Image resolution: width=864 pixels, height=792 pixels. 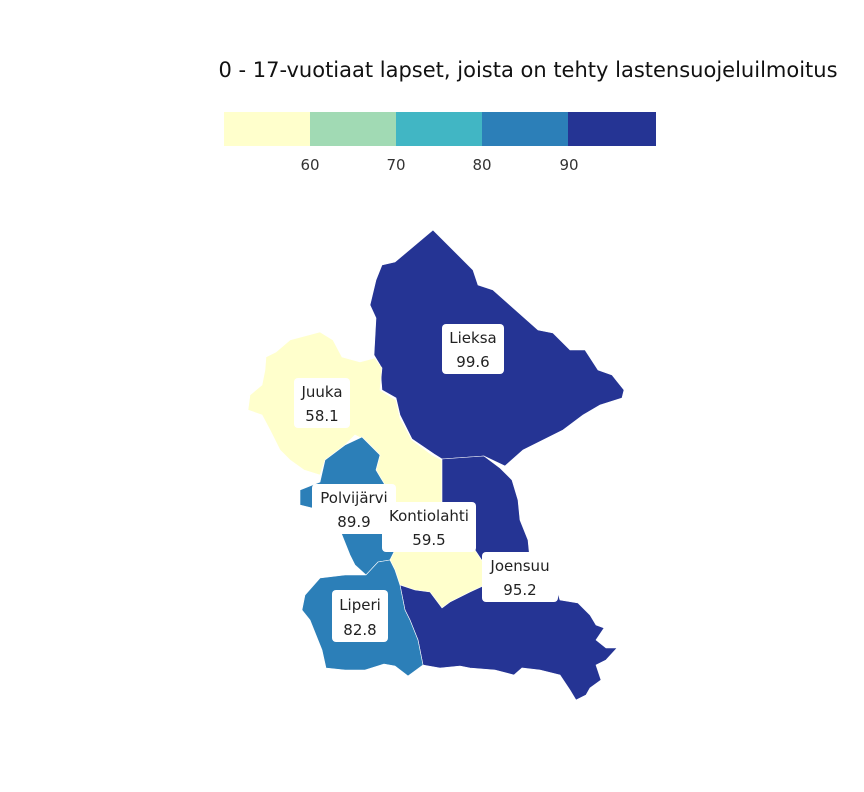 What do you see at coordinates (472, 362) in the screenshot?
I see `region-value: 99.6` at bounding box center [472, 362].